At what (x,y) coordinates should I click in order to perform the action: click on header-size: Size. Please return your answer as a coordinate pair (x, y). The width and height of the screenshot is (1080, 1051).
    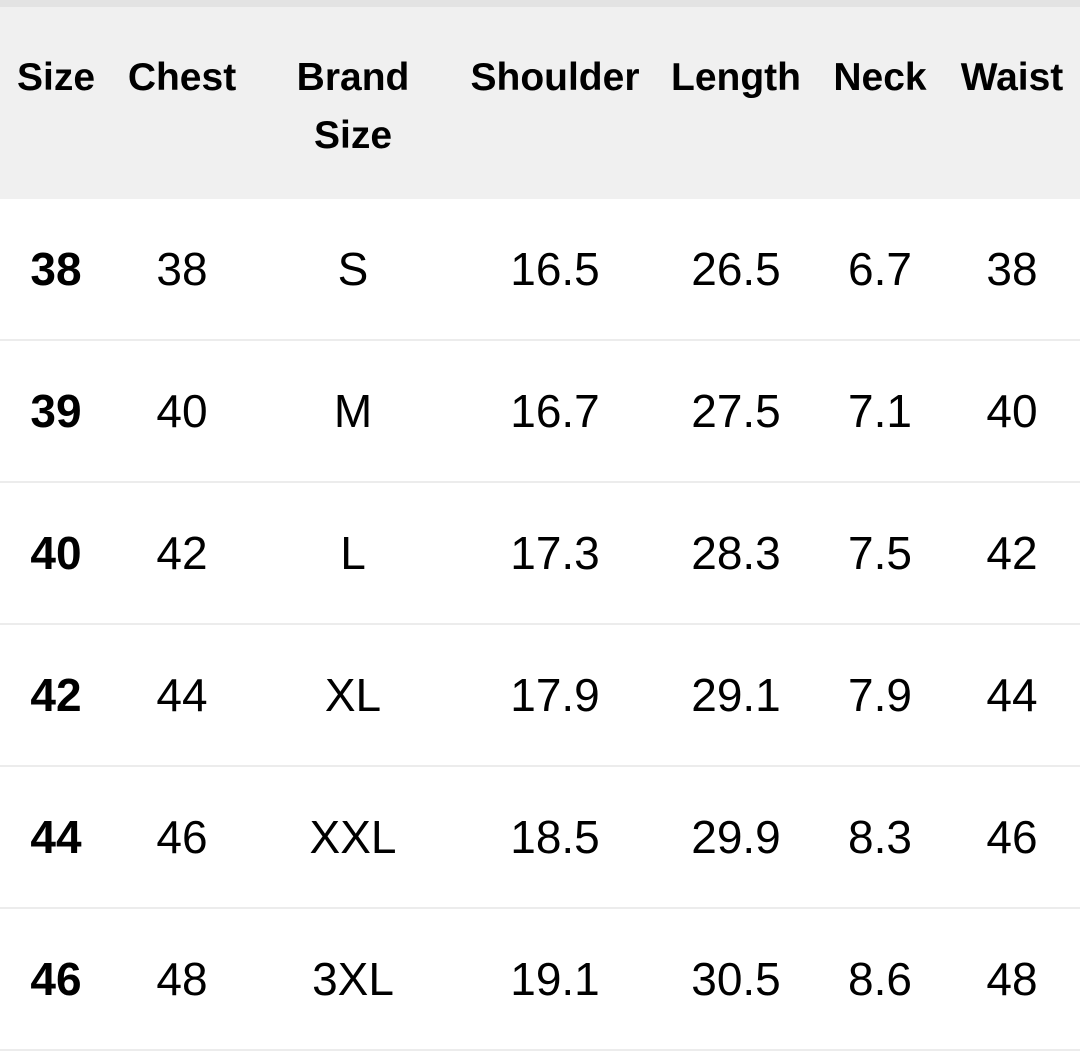
    Looking at the image, I should click on (56, 77).